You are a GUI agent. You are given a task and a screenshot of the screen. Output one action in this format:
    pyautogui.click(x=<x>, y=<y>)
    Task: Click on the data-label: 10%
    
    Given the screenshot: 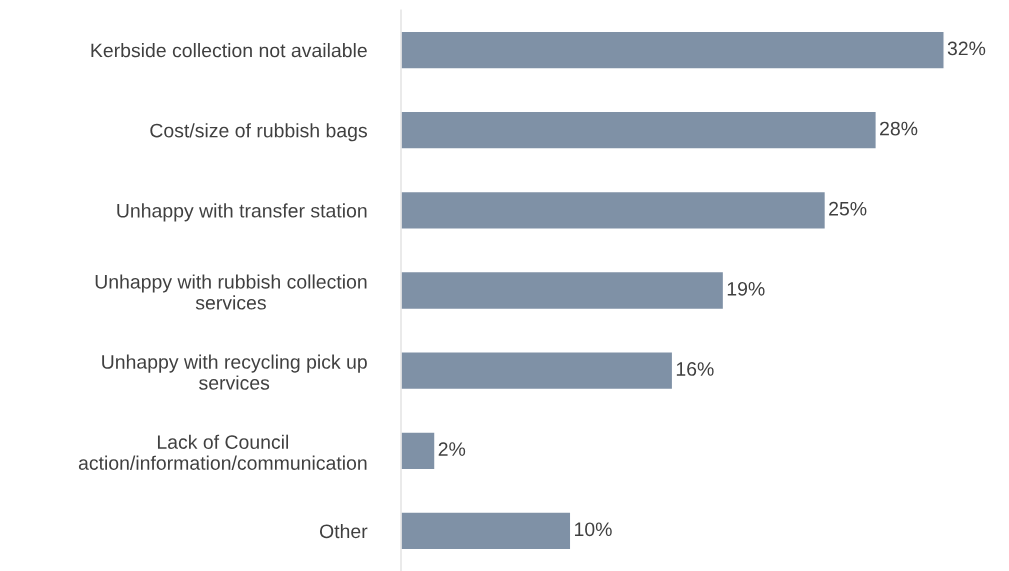 What is the action you would take?
    pyautogui.click(x=593, y=529)
    